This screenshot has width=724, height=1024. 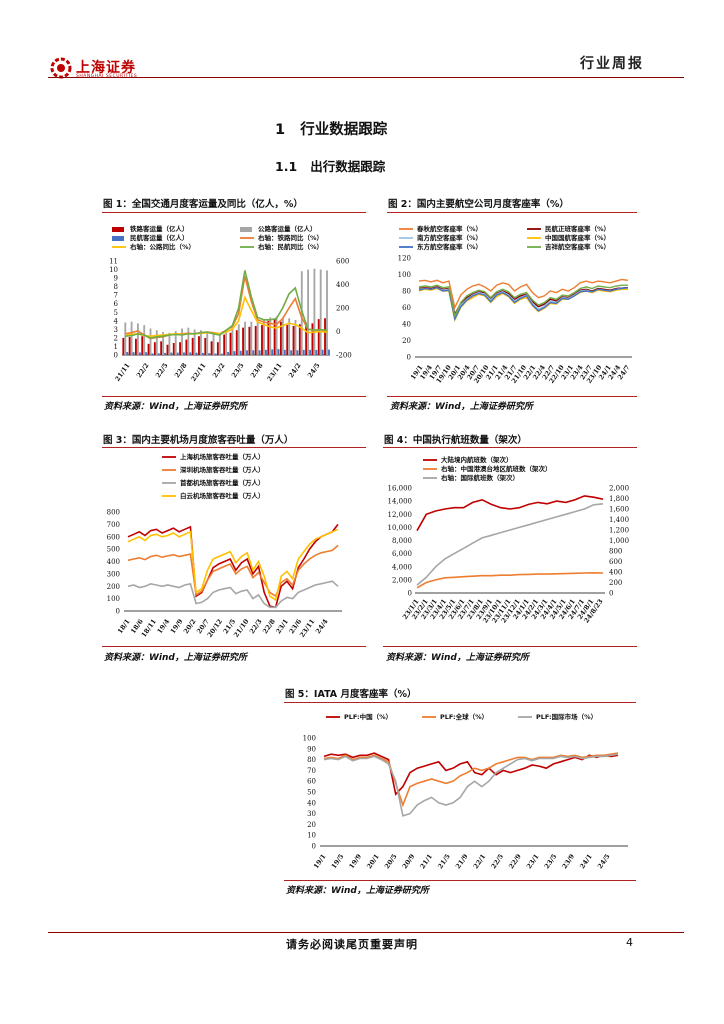 I want to click on fig5-bottom-rule, so click(x=460, y=880).